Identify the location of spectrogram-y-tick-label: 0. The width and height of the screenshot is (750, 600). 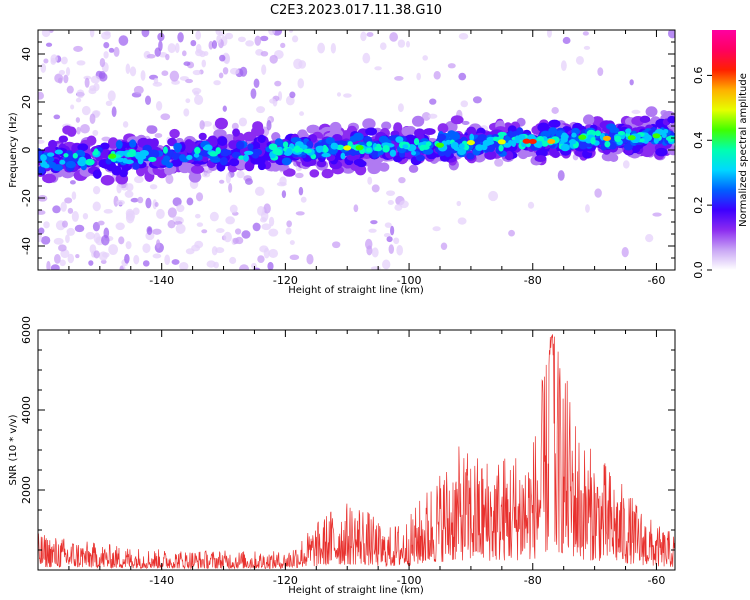
(26, 150).